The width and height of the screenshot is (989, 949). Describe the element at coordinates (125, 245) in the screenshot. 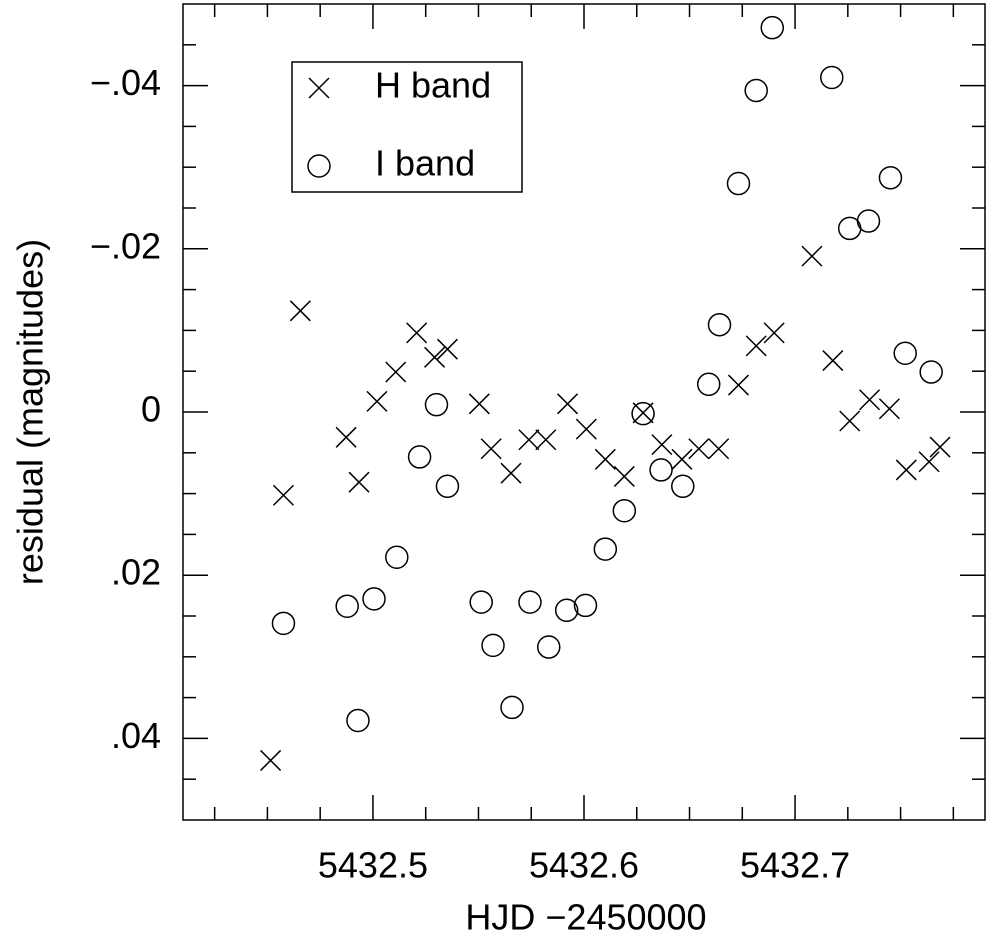

I see `y-tick-label: −.02` at that location.